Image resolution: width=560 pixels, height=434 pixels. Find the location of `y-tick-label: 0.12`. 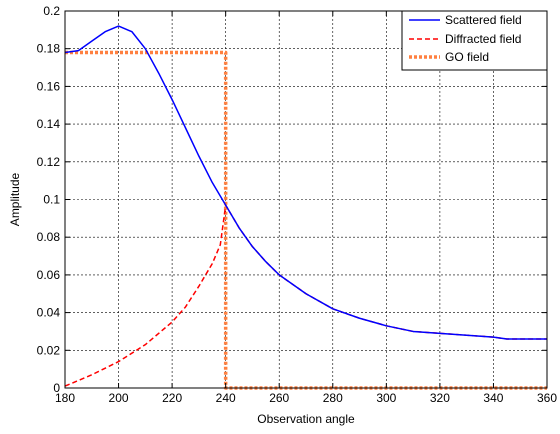

y-tick-label: 0.12 is located at coordinates (49, 162).